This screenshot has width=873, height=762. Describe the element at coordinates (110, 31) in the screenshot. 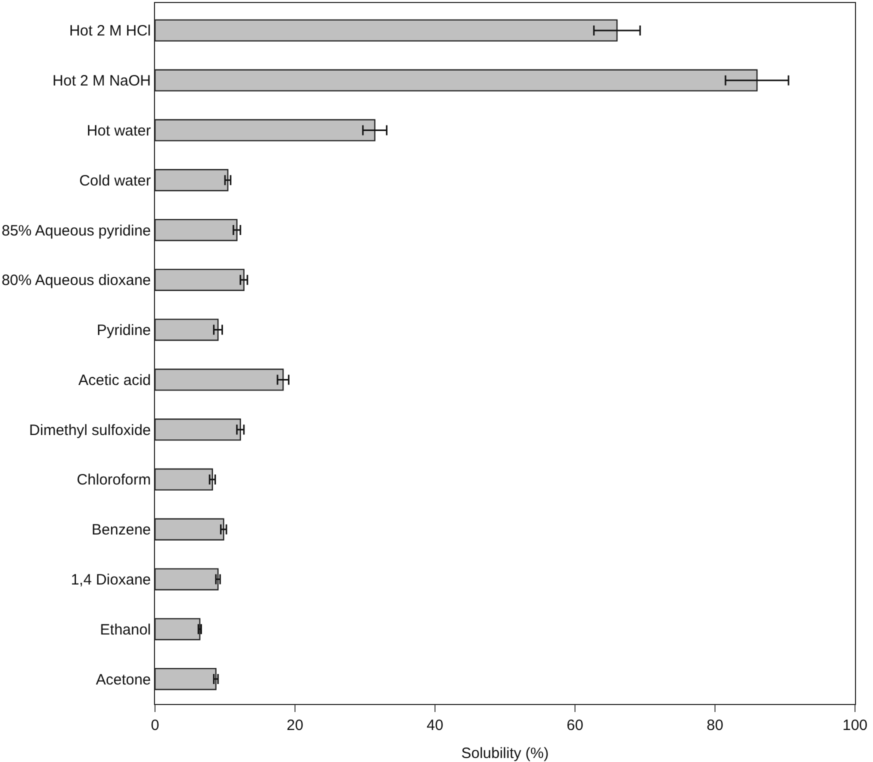

I see `y-tick-label: Hot 2 M HCl` at that location.